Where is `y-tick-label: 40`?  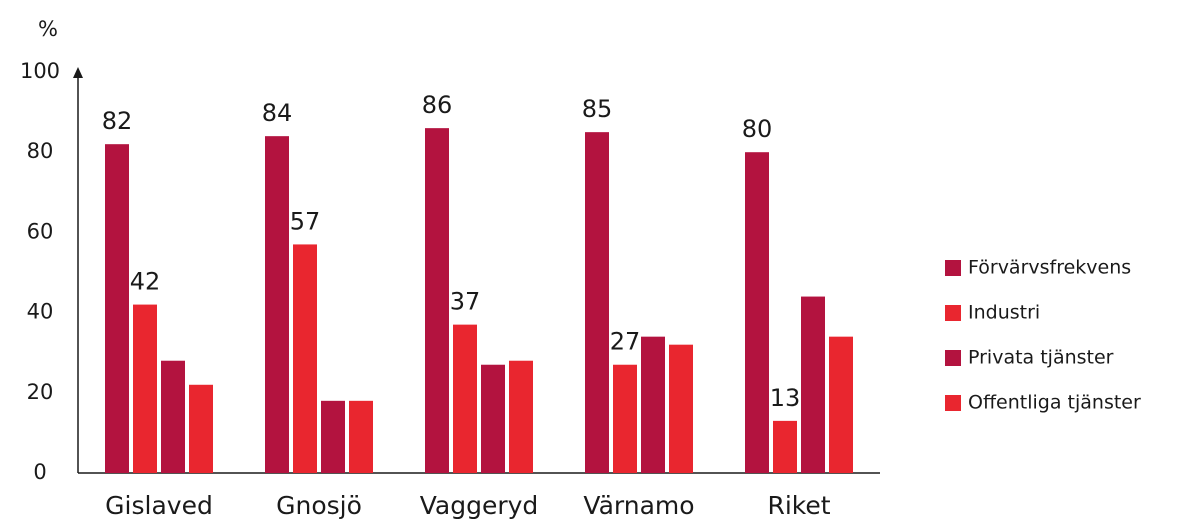 y-tick-label: 40 is located at coordinates (40, 312).